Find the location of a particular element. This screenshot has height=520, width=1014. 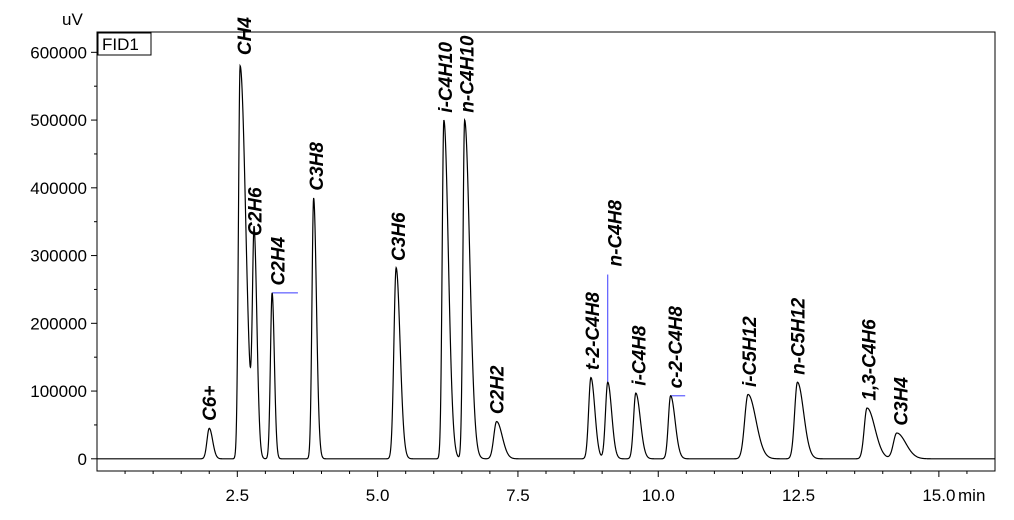

x-tick-label: 7.5 is located at coordinates (518, 495).